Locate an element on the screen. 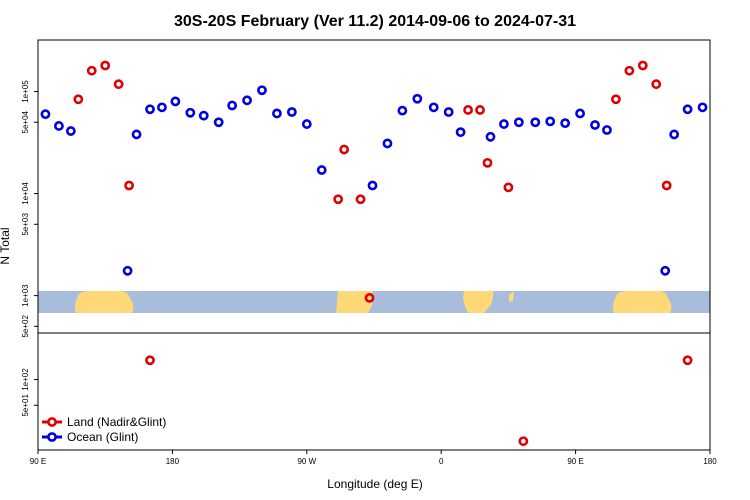  y-tick-label: 5e+01 is located at coordinates (25, 404).